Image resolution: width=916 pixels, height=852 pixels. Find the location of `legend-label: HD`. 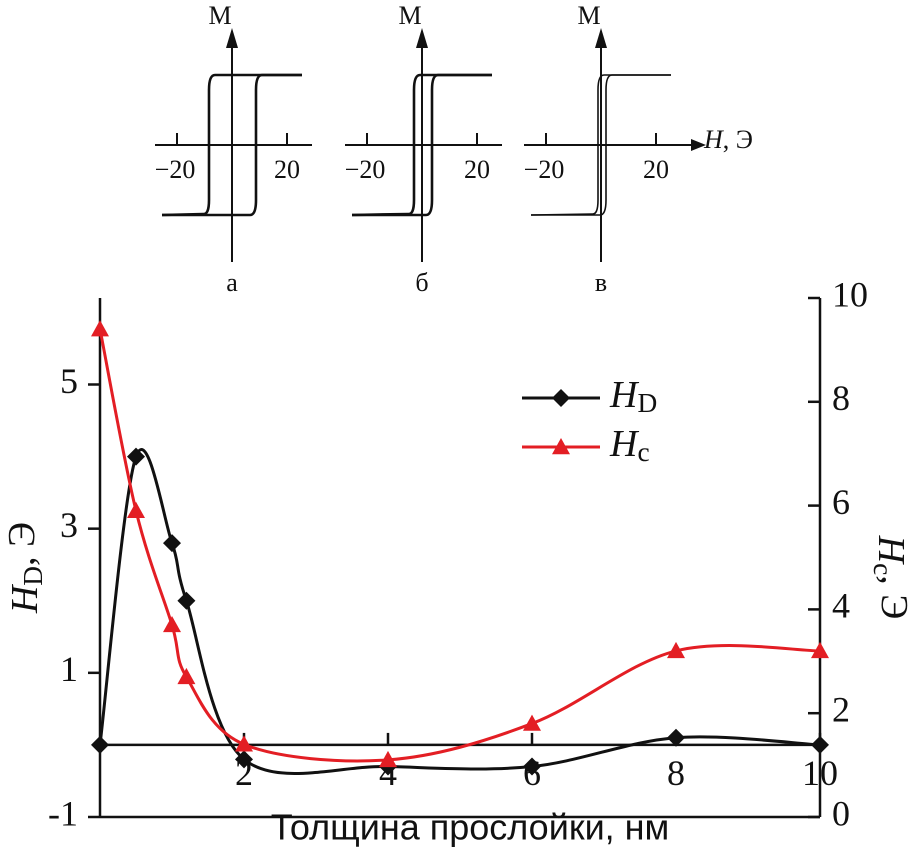

legend-label: HD is located at coordinates (633, 396).